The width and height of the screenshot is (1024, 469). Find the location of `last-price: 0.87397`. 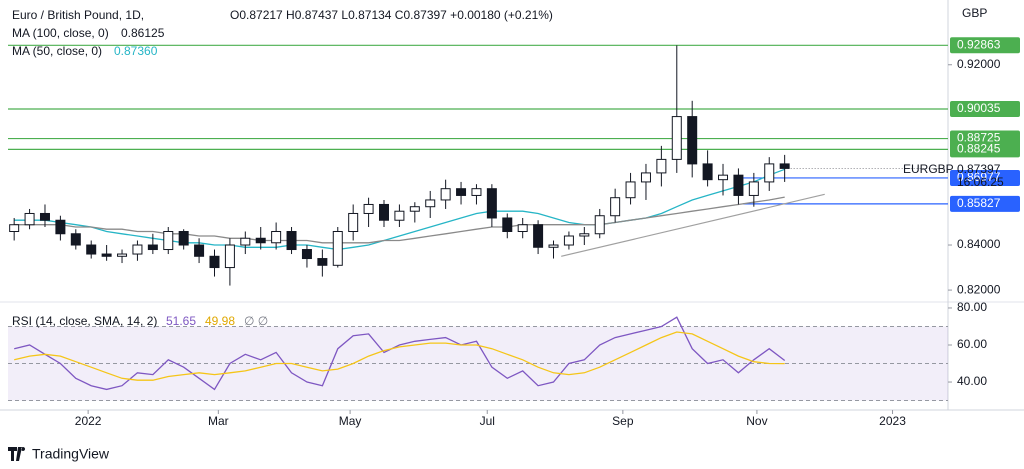

last-price: 0.87397 is located at coordinates (979, 169).